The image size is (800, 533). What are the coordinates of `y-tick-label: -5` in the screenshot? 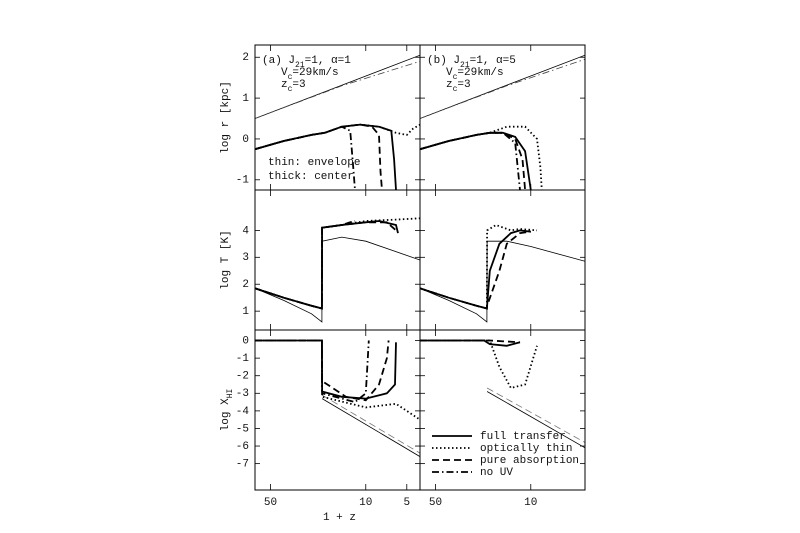 It's located at (242, 429).